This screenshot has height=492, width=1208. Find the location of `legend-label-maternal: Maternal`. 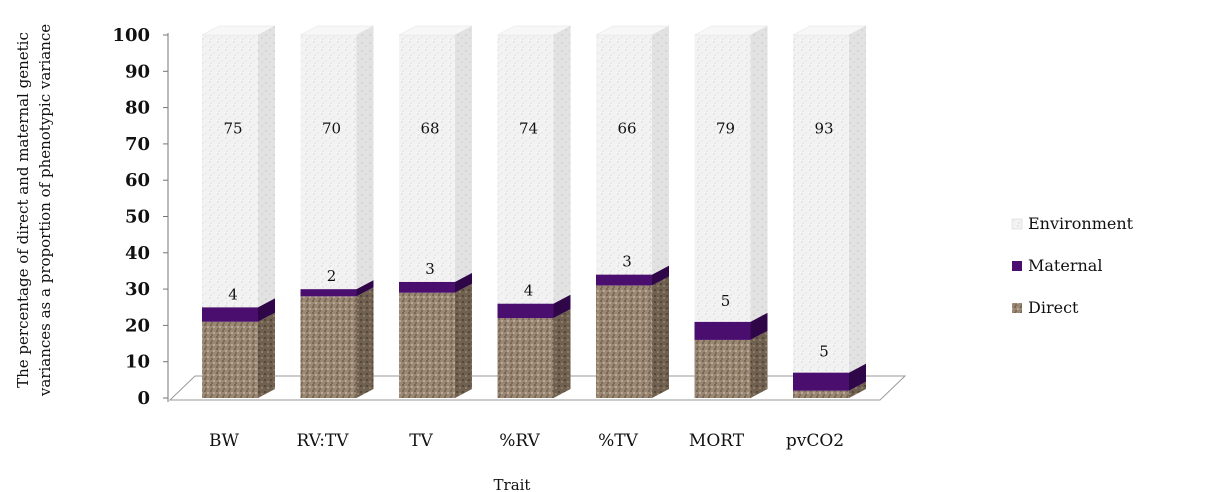

legend-label-maternal: Maternal is located at coordinates (1065, 265).